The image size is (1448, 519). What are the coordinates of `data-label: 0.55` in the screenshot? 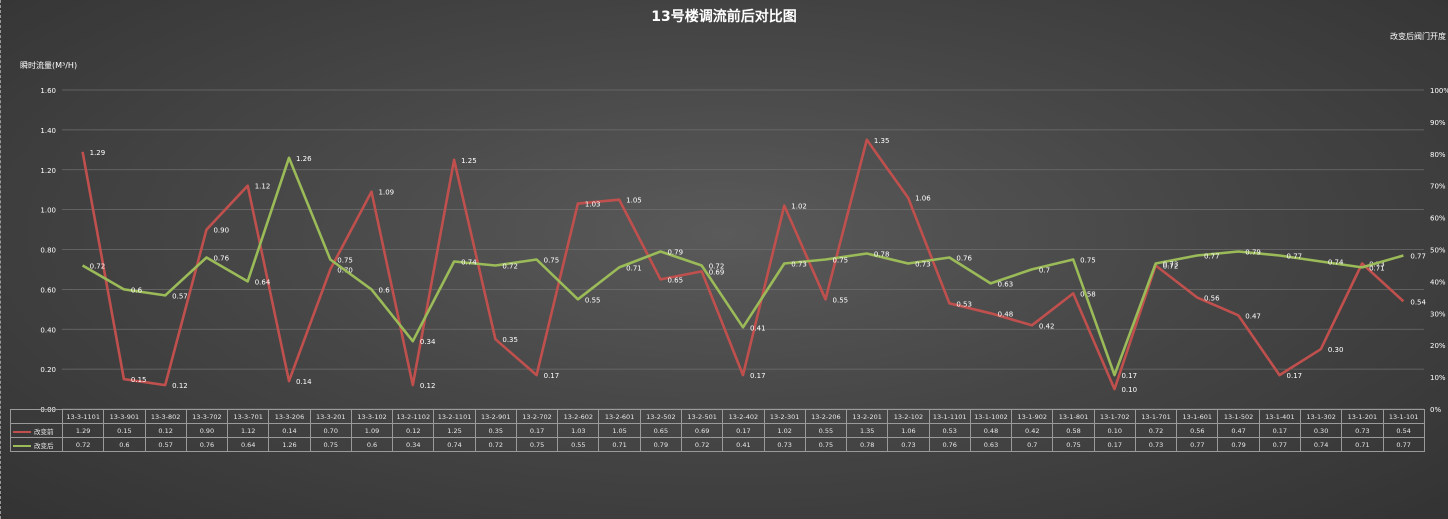 It's located at (593, 300).